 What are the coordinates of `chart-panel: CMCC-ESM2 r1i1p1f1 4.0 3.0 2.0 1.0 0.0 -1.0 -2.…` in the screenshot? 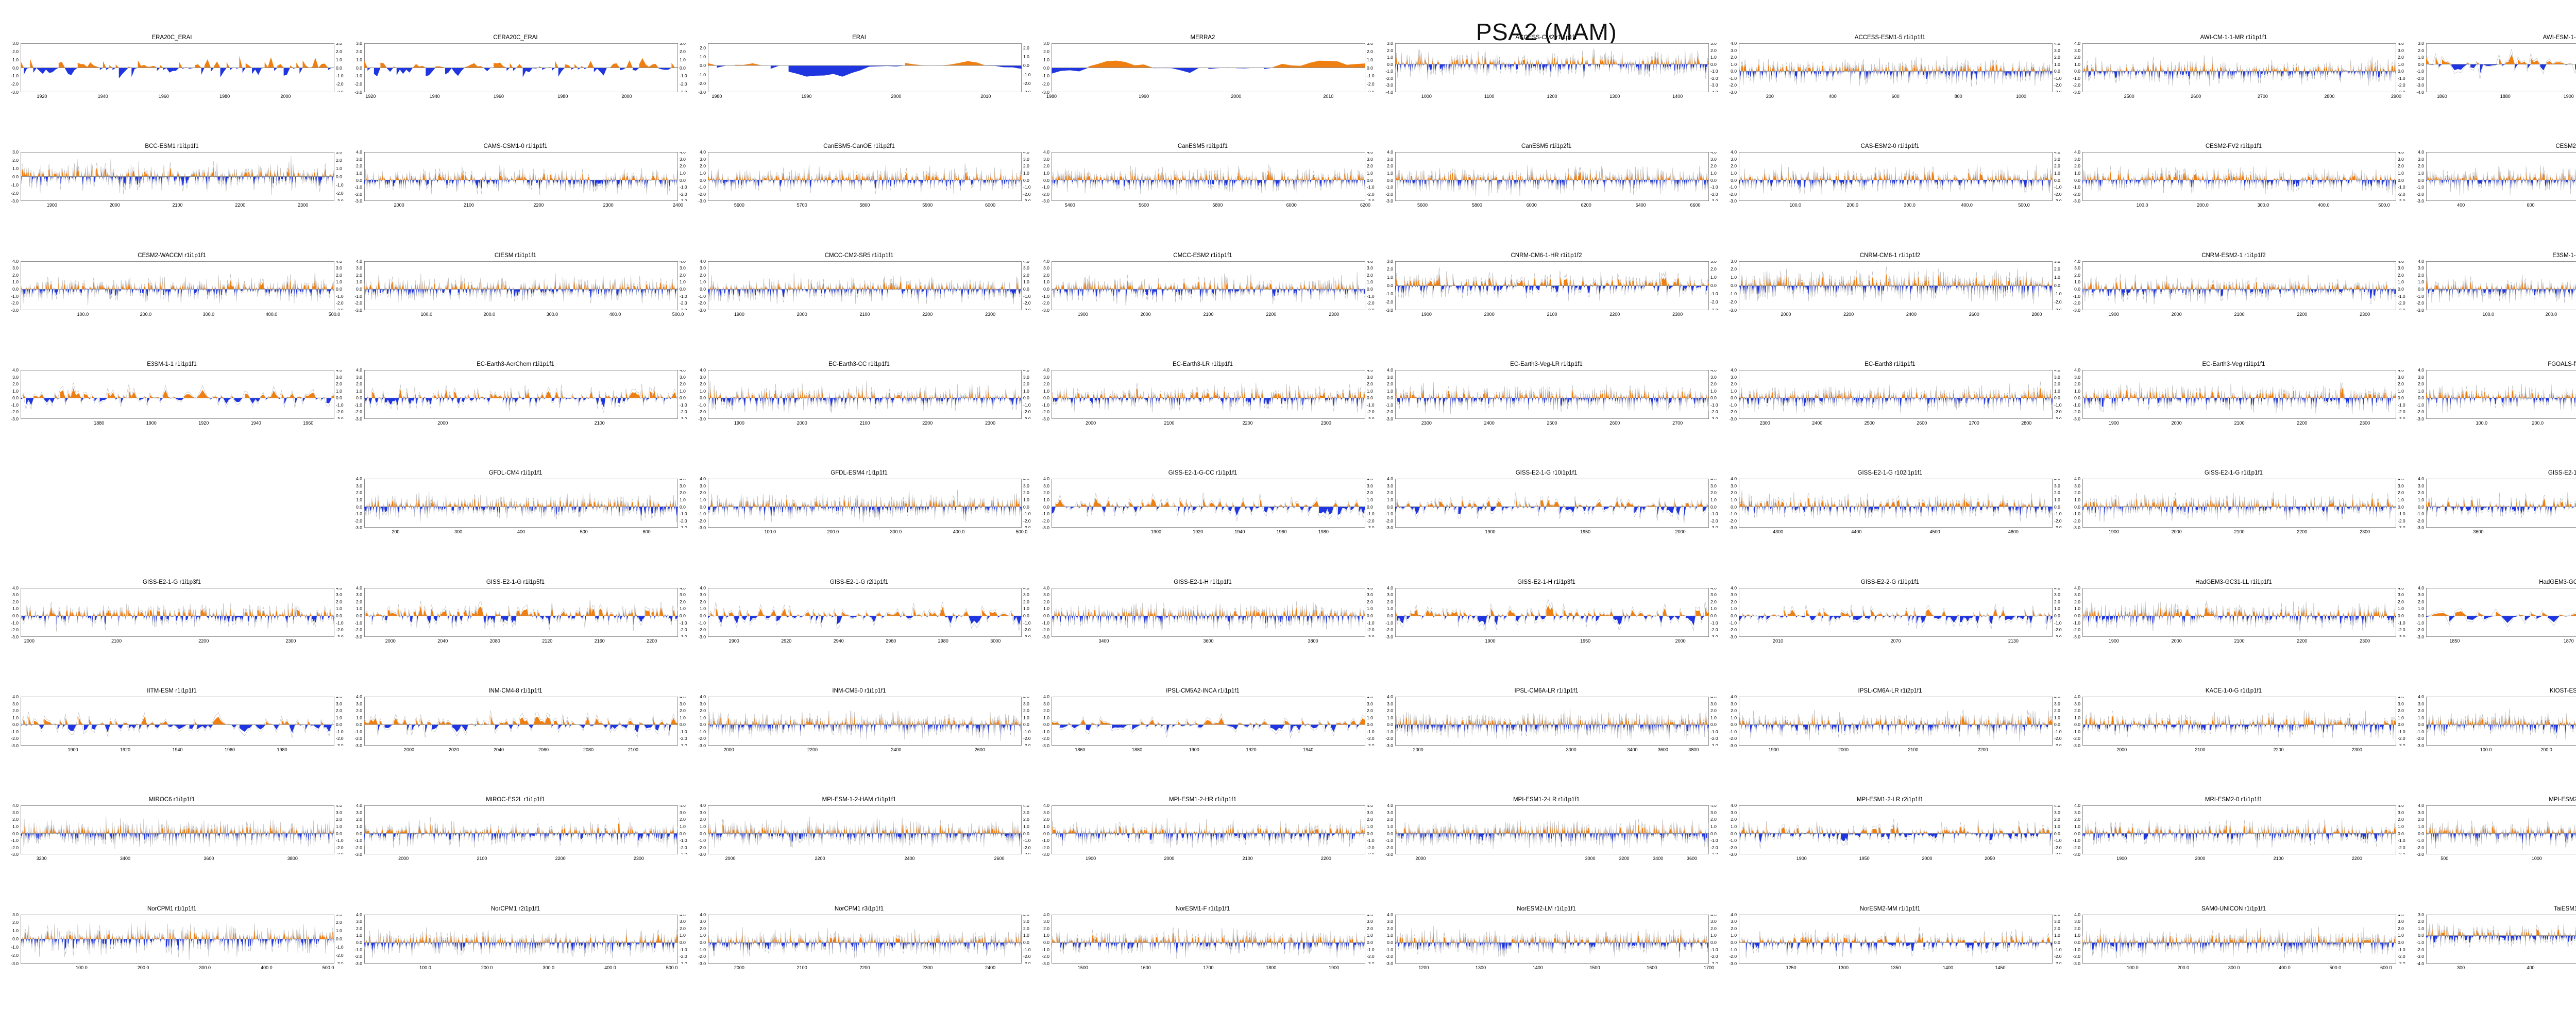 It's located at (1203, 304).